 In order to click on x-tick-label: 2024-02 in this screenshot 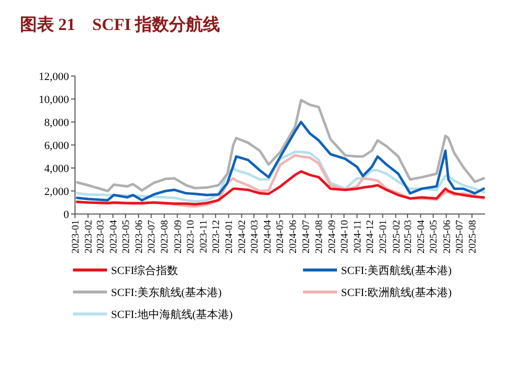, I will do `click(242, 237)`.